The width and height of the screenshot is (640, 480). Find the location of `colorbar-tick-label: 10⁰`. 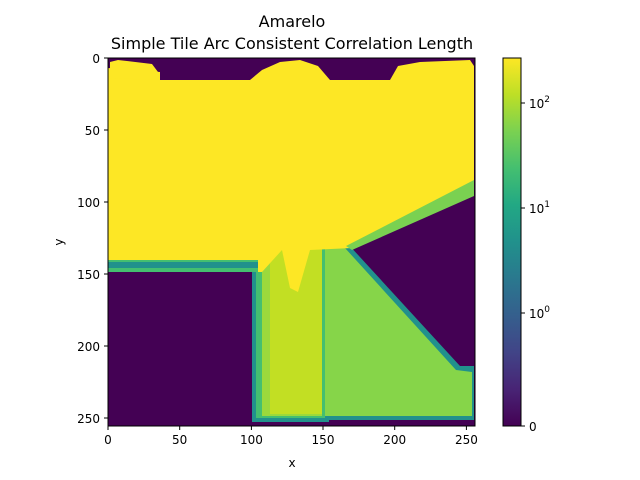

colorbar-tick-label: 10⁰ is located at coordinates (539, 313).